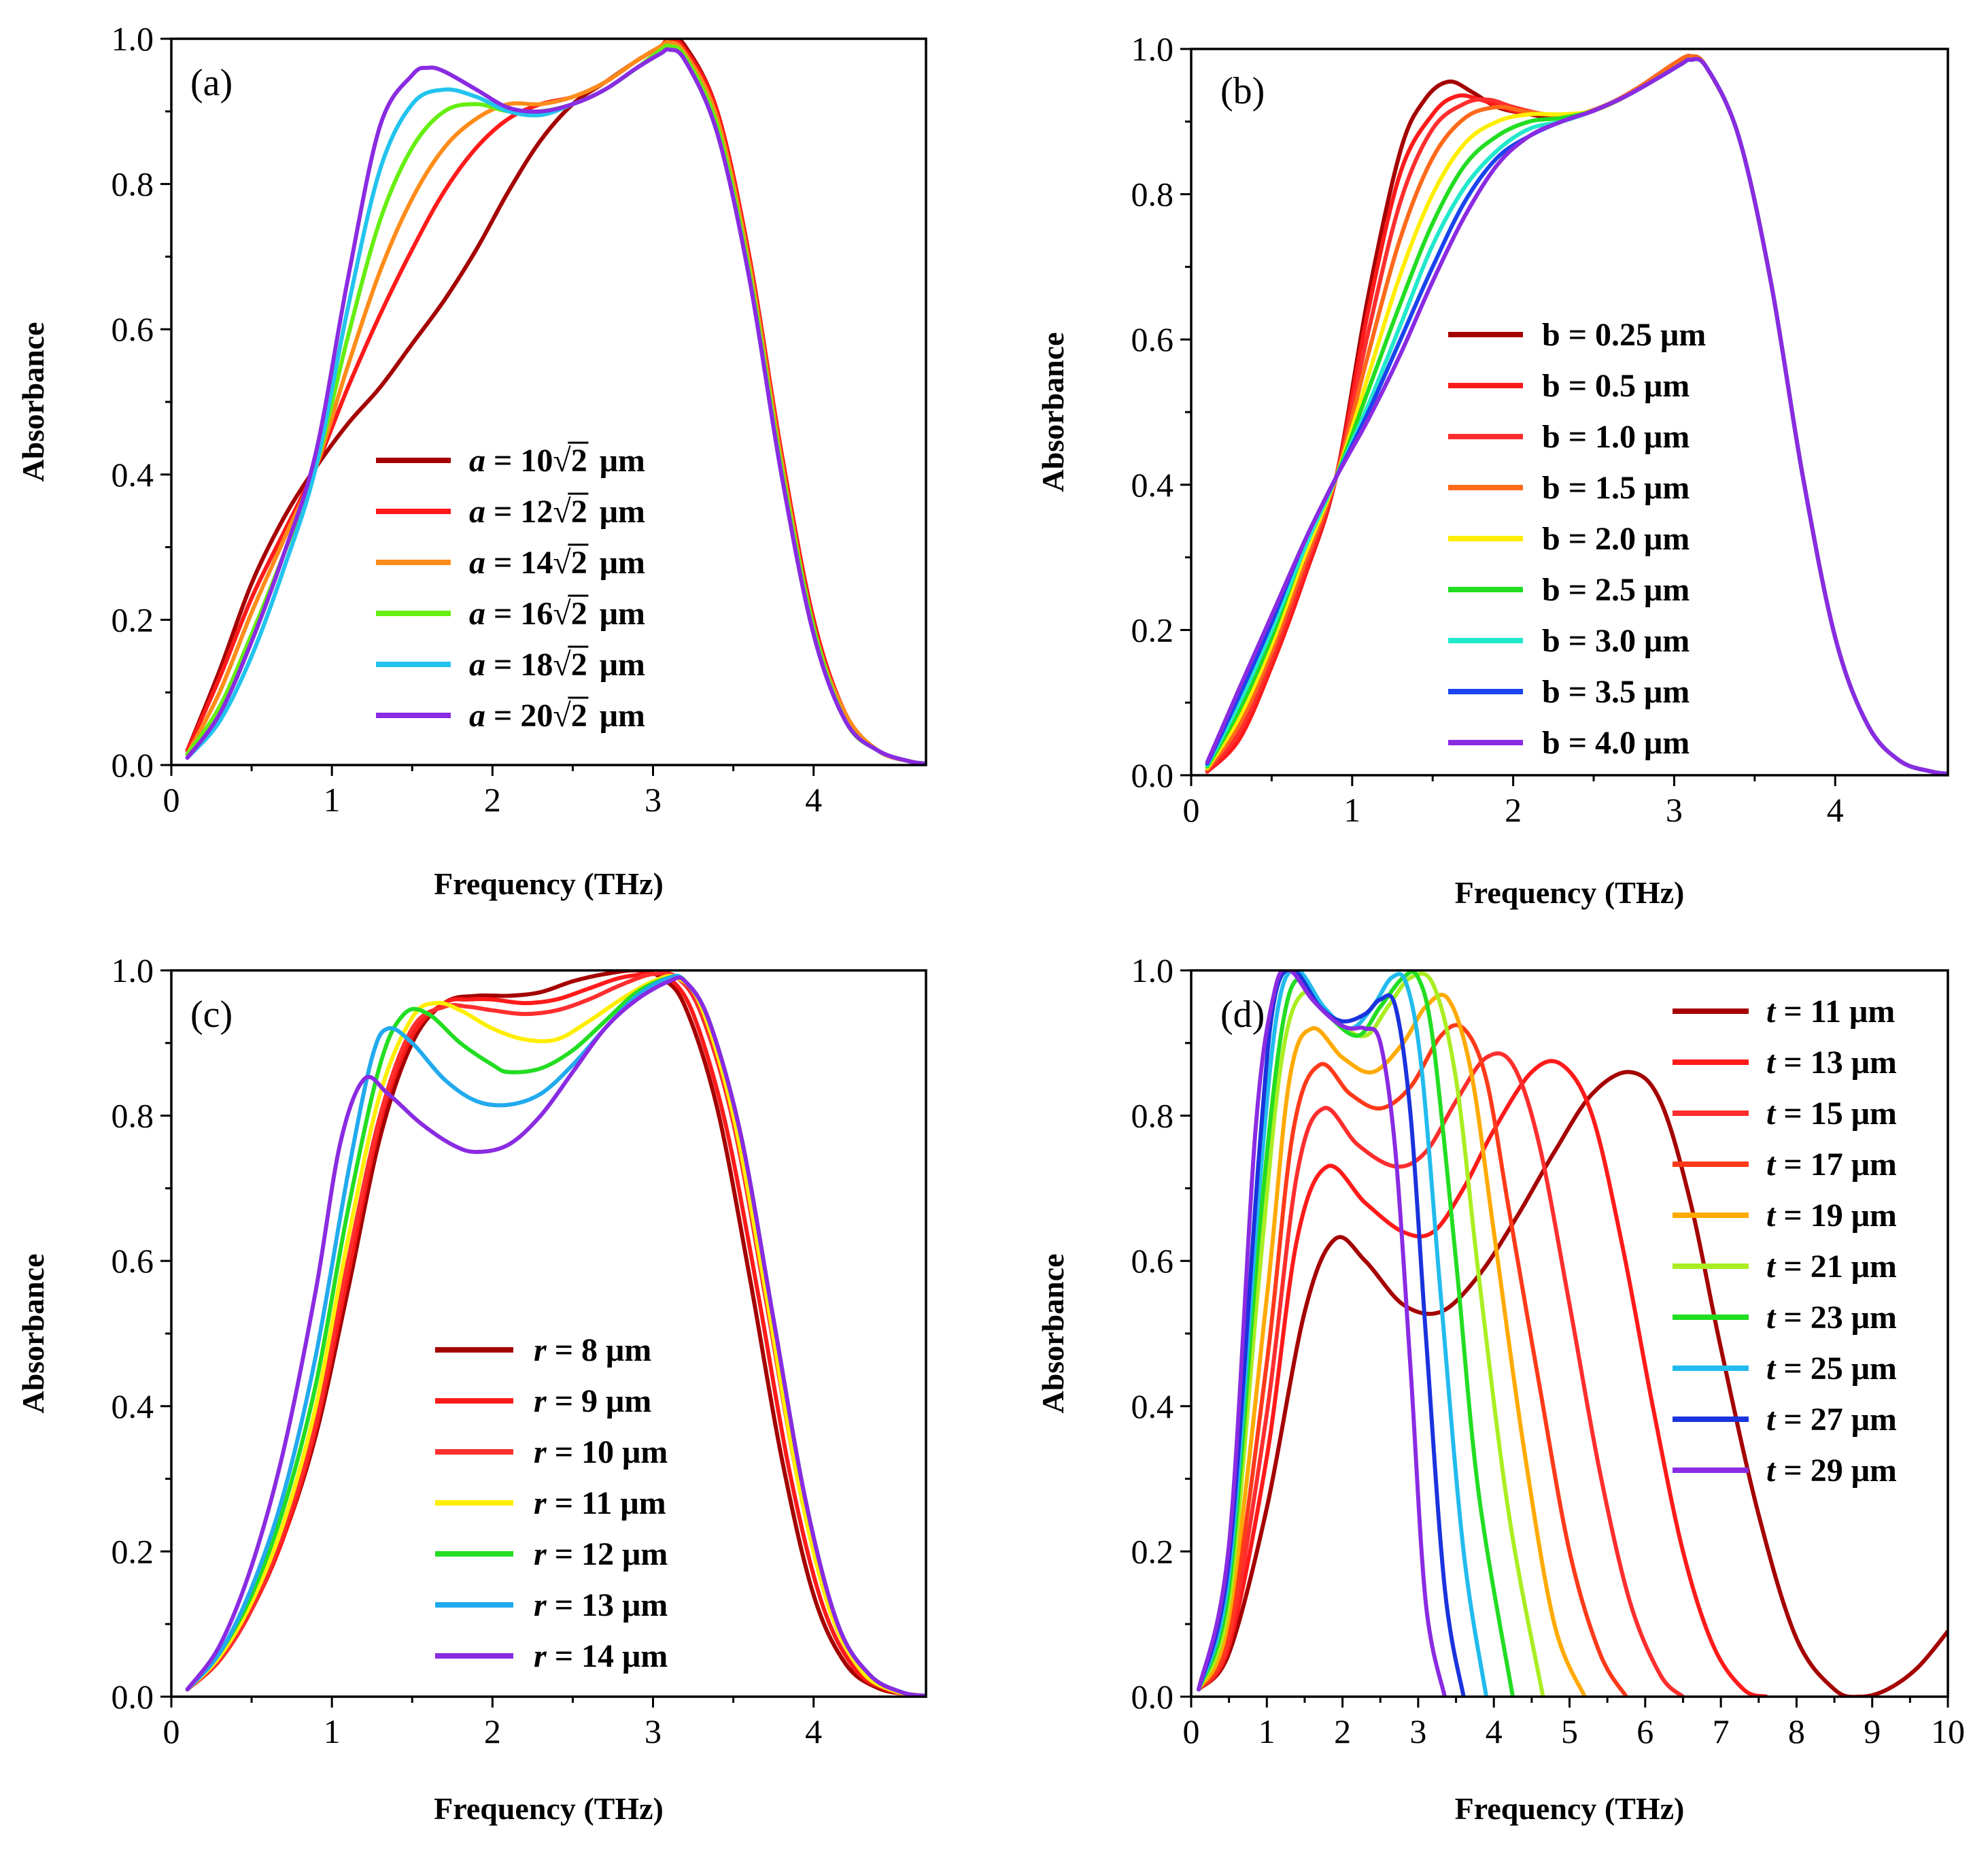 The image size is (1988, 1849). I want to click on legend-label: b = 1.5 μm, so click(1616, 488).